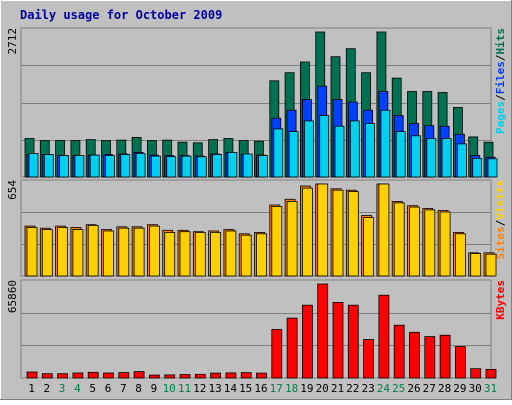 The height and width of the screenshot is (405, 512). Describe the element at coordinates (500, 242) in the screenshot. I see `legend-sites: Sites` at that location.